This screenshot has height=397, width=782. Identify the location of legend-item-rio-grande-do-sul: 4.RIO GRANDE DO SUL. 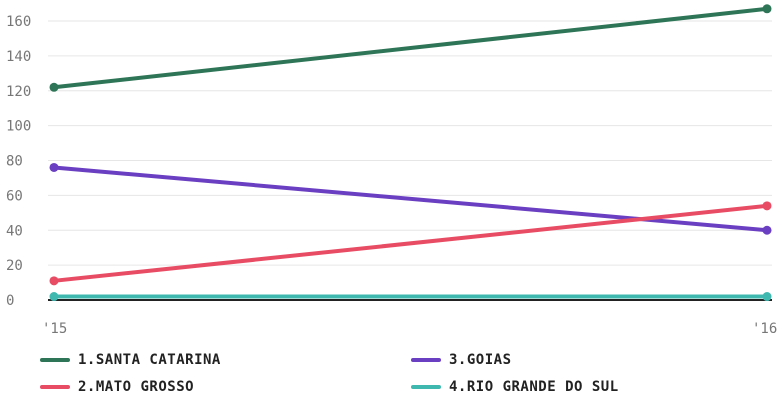
(515, 387).